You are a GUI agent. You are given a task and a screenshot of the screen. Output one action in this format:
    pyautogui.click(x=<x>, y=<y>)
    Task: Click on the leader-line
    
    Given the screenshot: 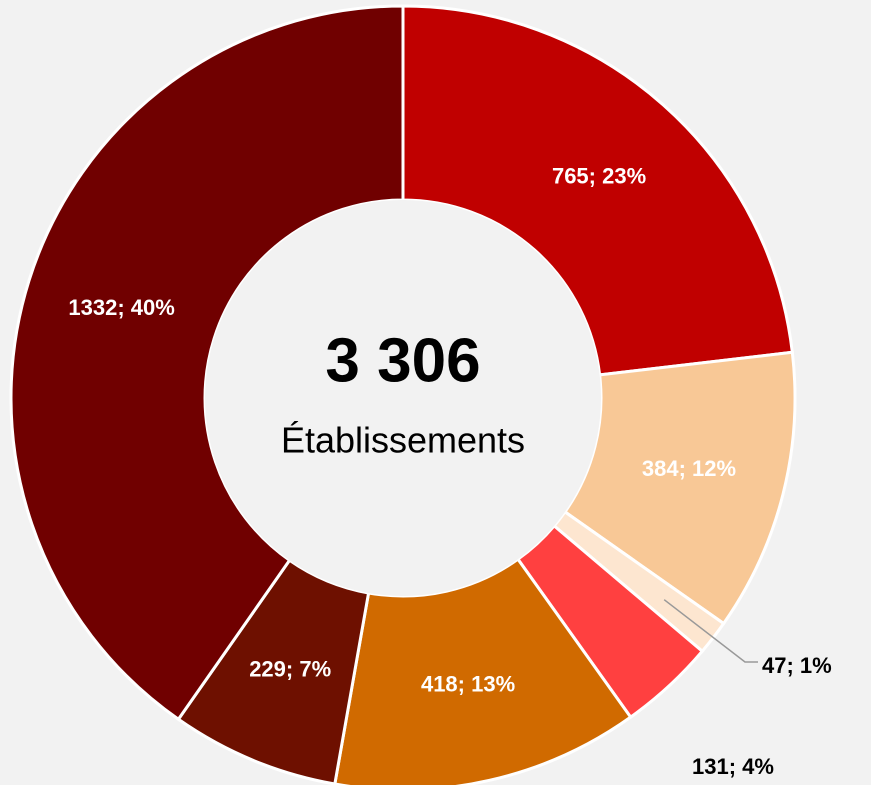 What is the action you would take?
    pyautogui.click(x=710, y=631)
    